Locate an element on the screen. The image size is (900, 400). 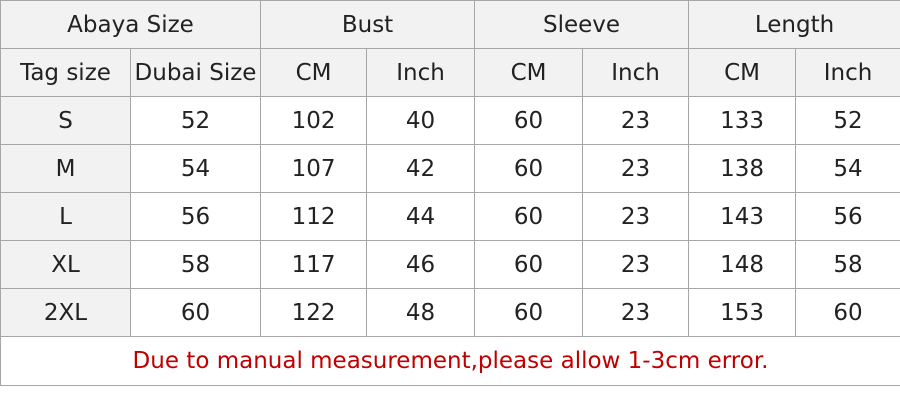
table-cell: 122 is located at coordinates (314, 312).